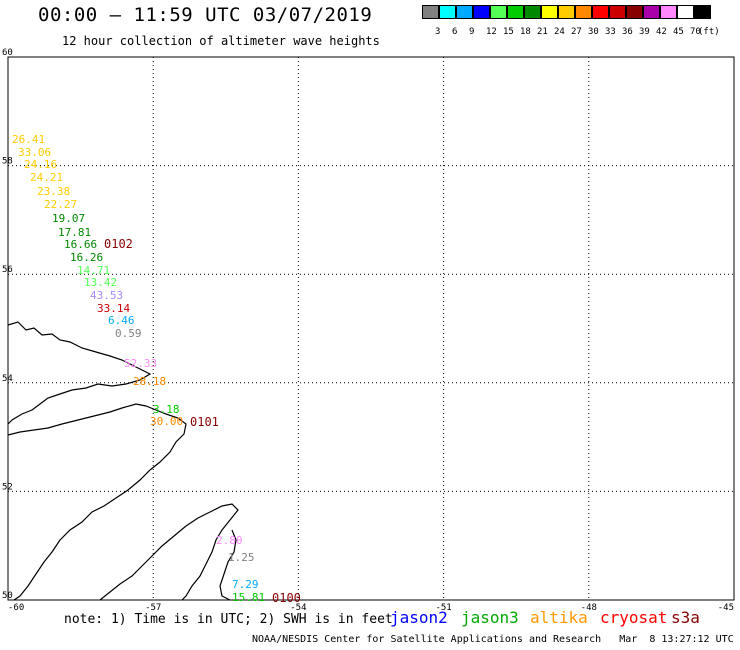 The height and width of the screenshot is (650, 740). I want to click on colorbar-tick-label: 30, so click(593, 32).